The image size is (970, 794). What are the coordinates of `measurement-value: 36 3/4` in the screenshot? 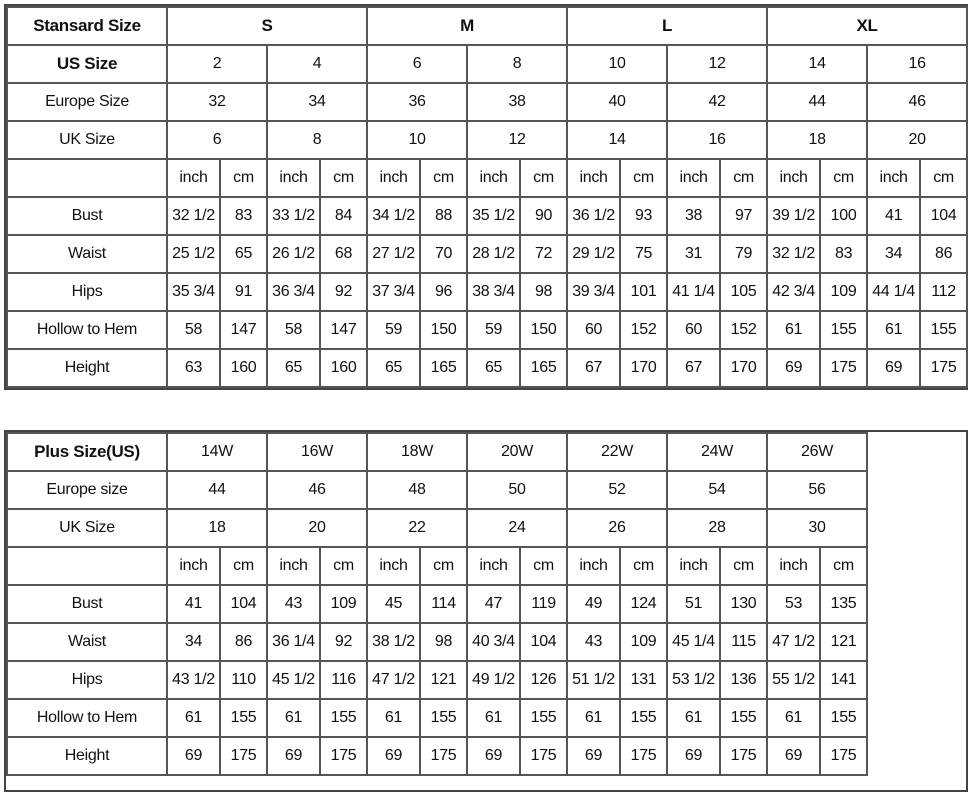 It's located at (293, 292).